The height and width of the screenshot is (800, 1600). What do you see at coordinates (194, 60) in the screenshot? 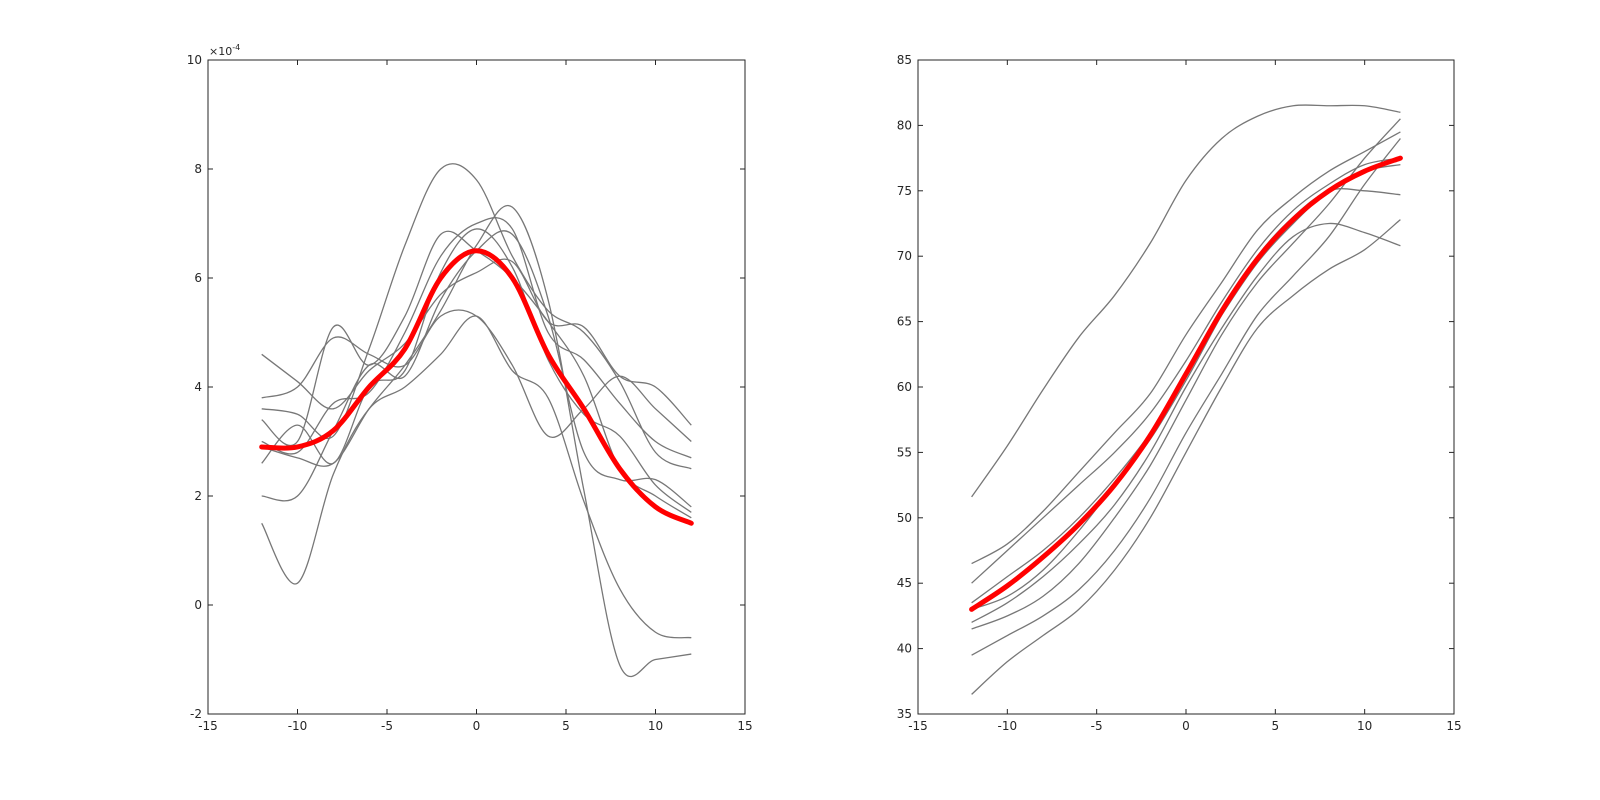
I see `y-tick-label: 10` at bounding box center [194, 60].